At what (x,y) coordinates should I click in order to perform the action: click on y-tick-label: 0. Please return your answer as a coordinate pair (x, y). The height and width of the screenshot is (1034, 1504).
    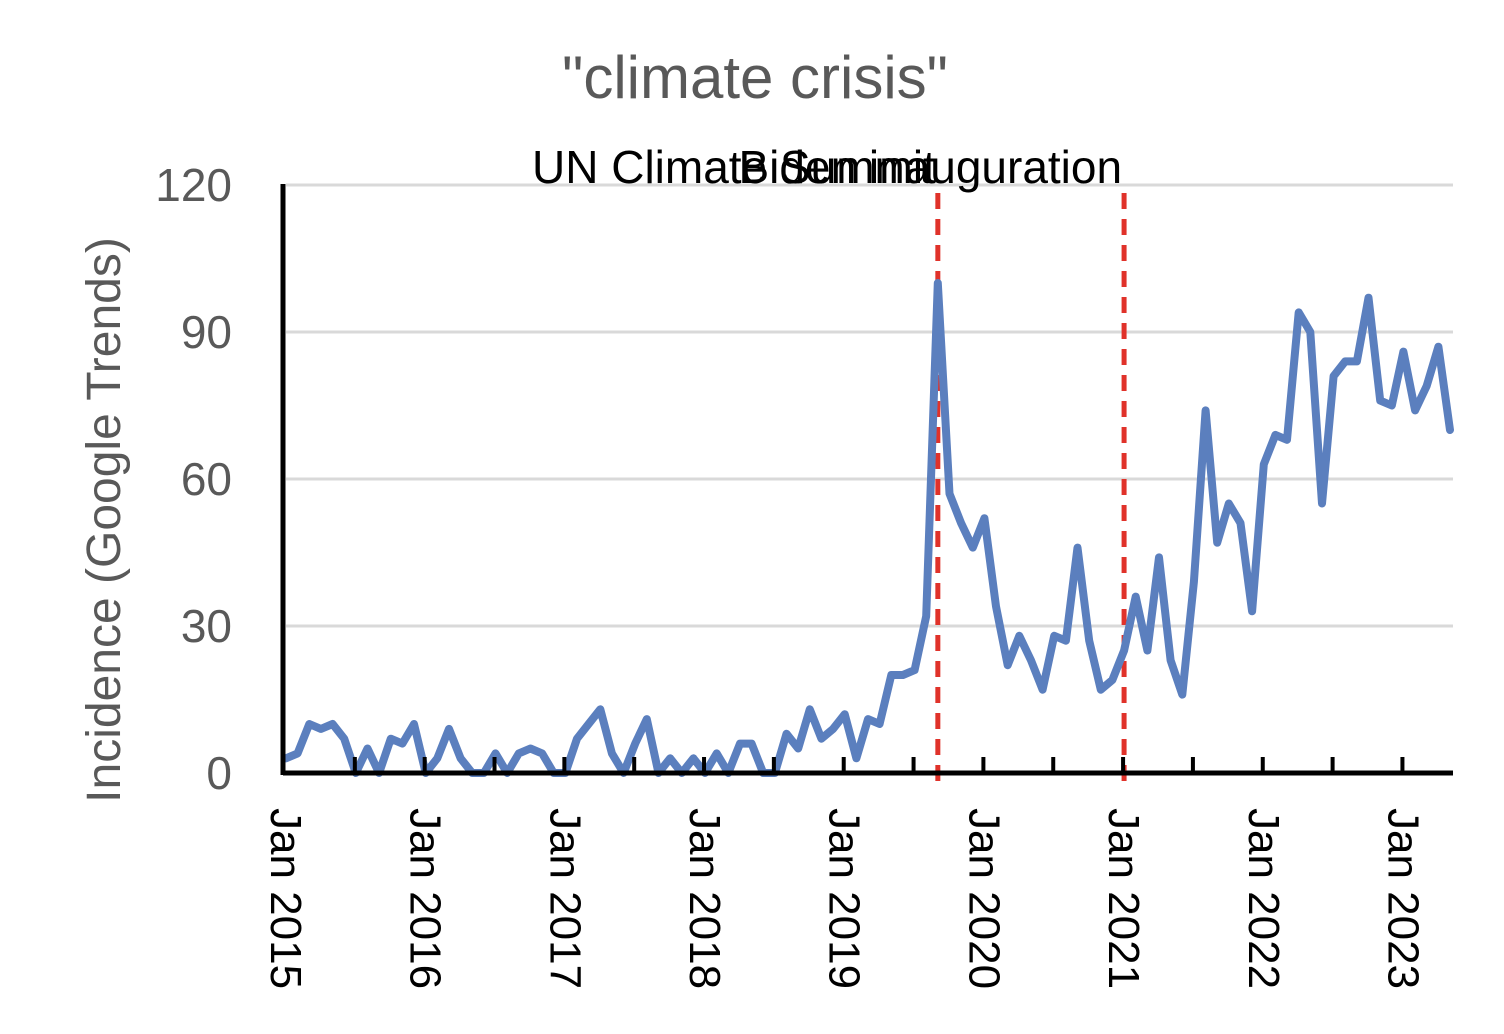
    Looking at the image, I should click on (219, 773).